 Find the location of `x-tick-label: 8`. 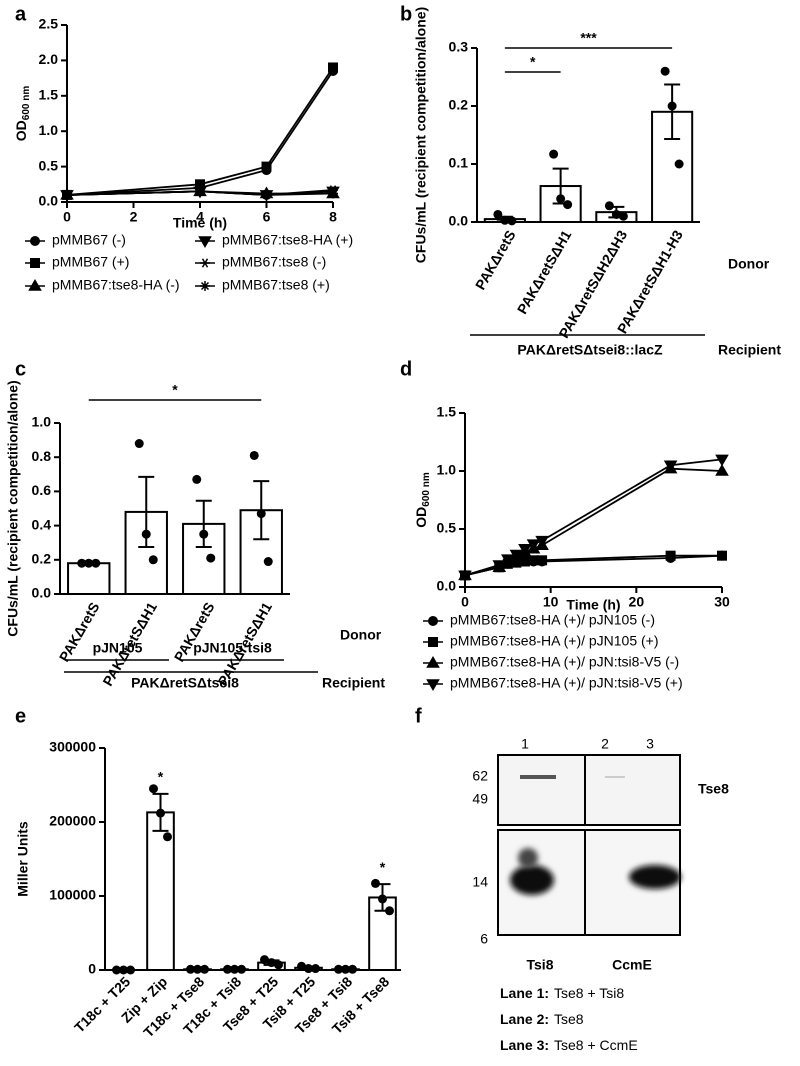

x-tick-label: 8 is located at coordinates (333, 217).